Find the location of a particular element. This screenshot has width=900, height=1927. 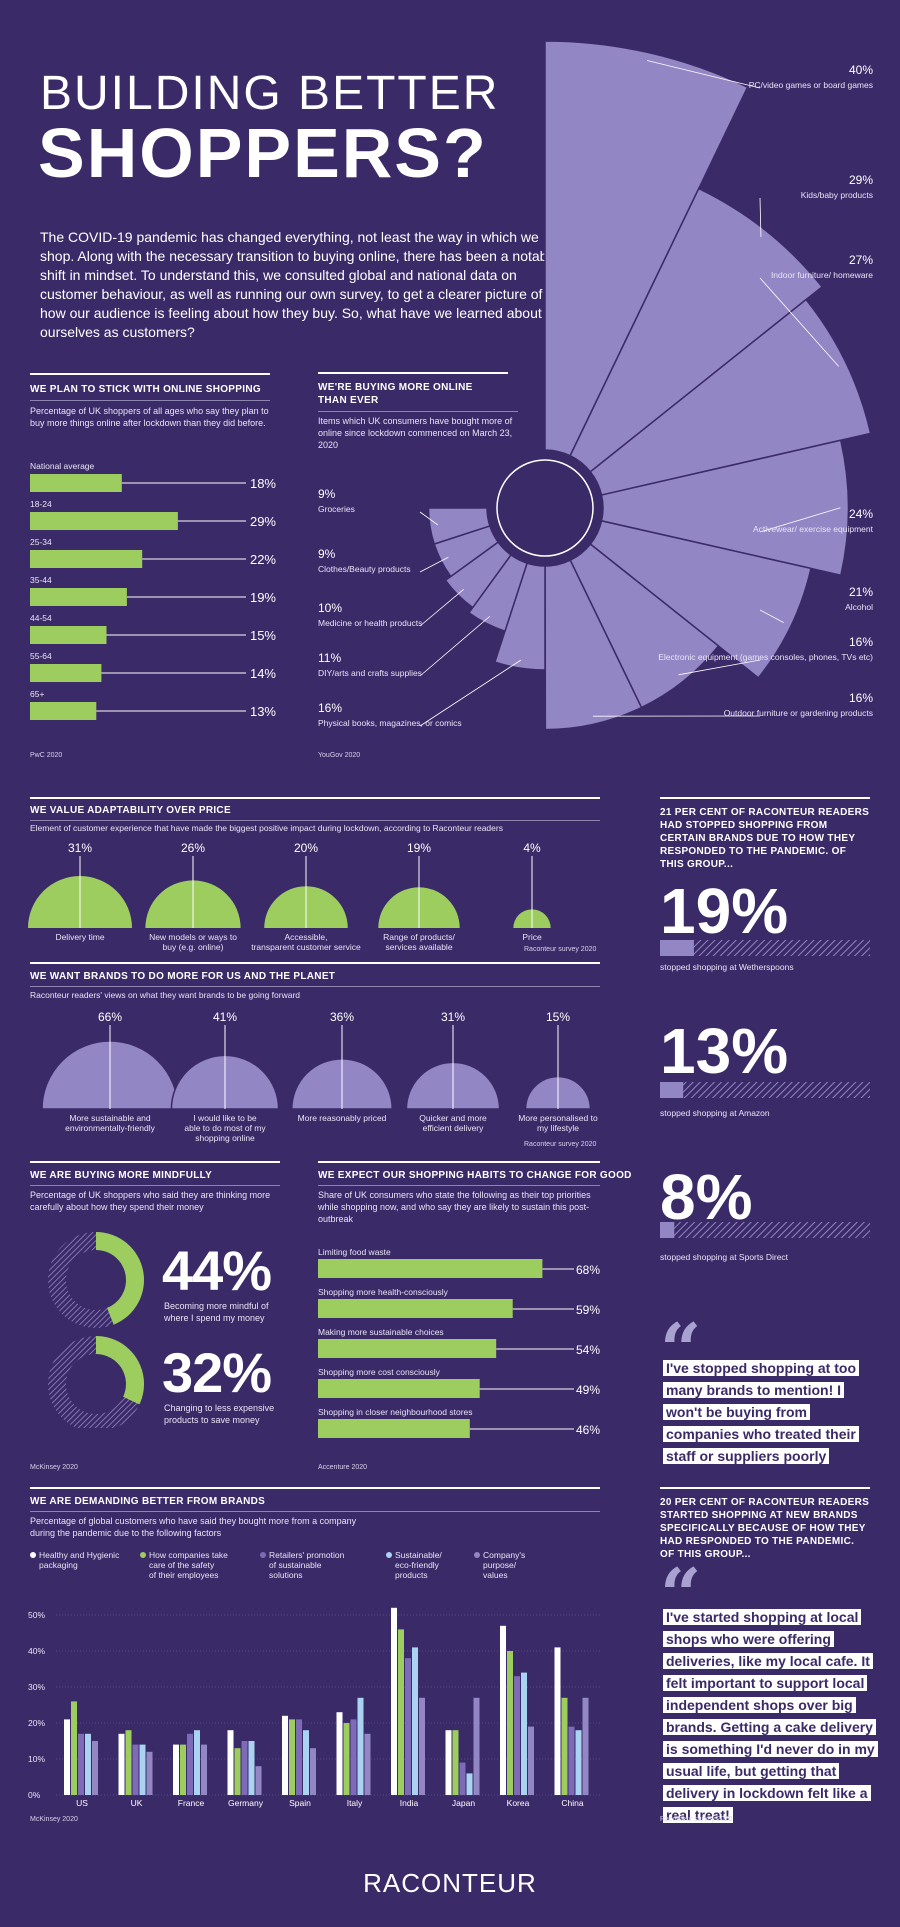

stopped-value-3: 8% is located at coordinates (706, 1197).